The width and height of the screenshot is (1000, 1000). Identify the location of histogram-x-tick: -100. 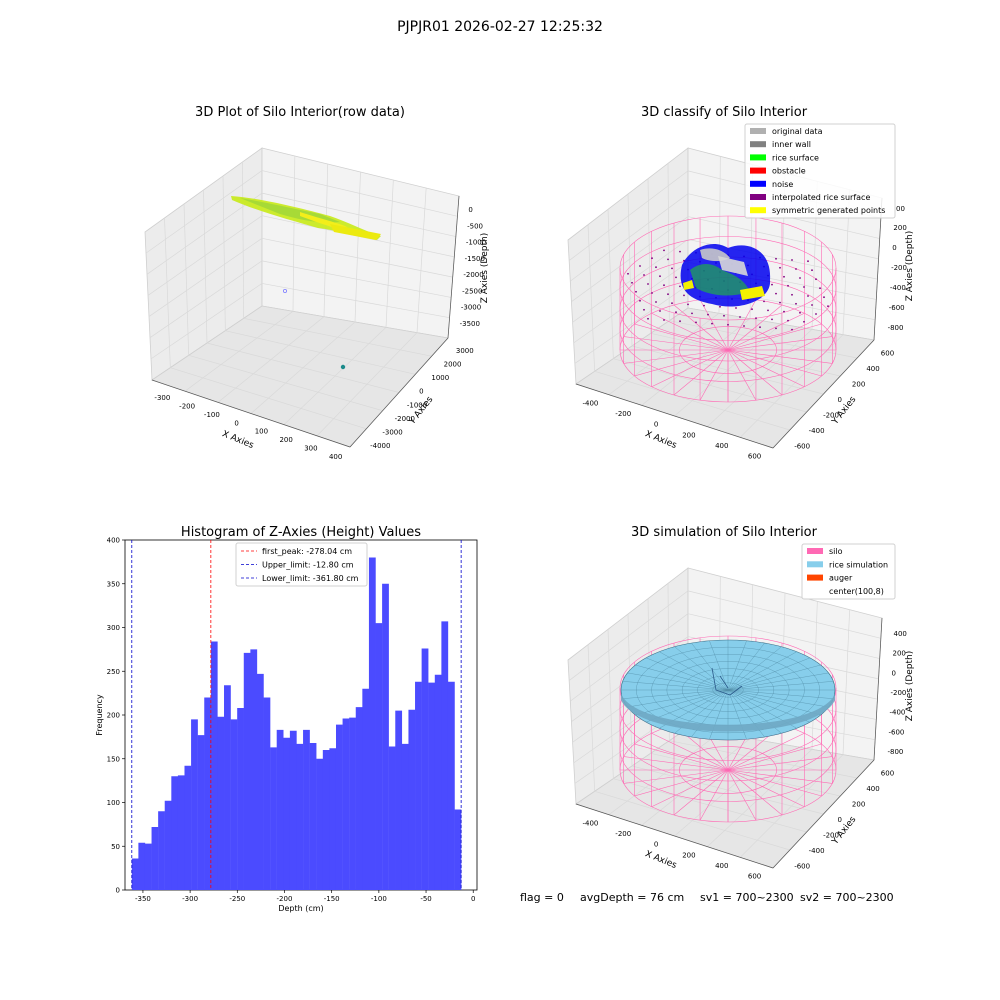
(379, 899).